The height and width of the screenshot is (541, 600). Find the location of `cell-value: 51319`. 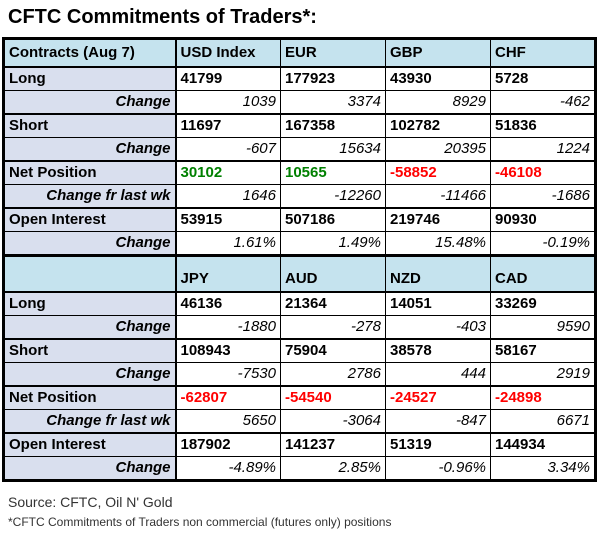

cell-value: 51319 is located at coordinates (438, 444).